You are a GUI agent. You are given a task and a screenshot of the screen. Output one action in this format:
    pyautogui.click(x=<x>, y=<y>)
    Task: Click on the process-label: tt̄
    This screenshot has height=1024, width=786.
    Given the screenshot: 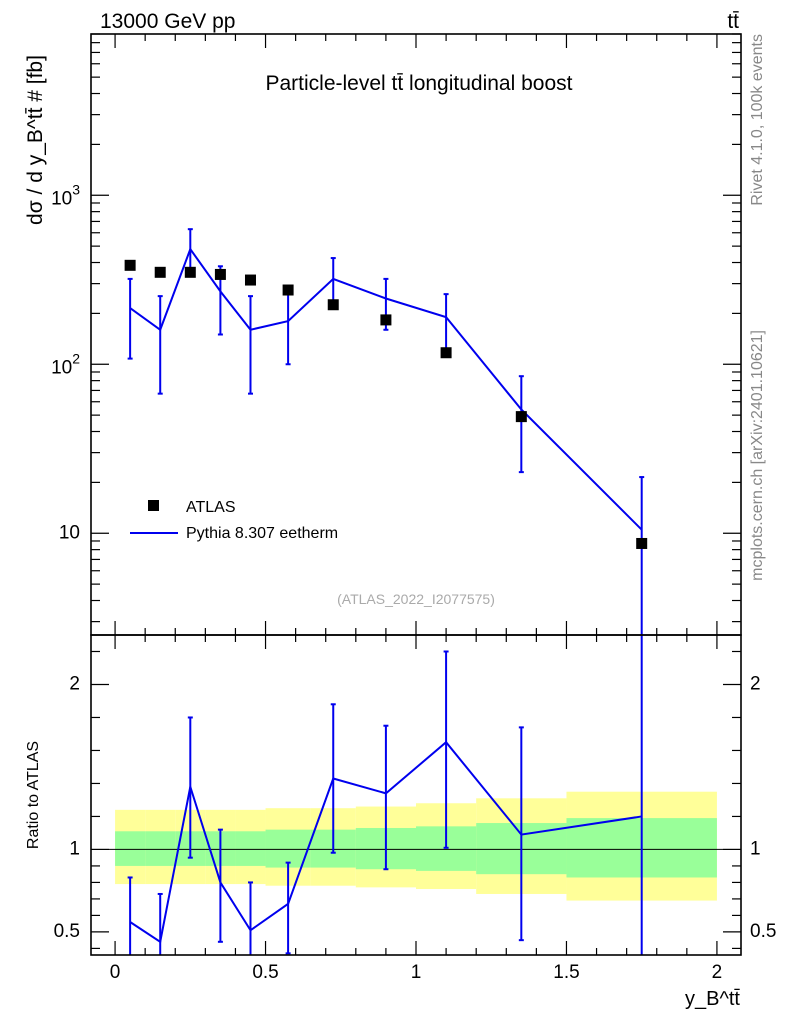 What is the action you would take?
    pyautogui.click(x=733, y=21)
    